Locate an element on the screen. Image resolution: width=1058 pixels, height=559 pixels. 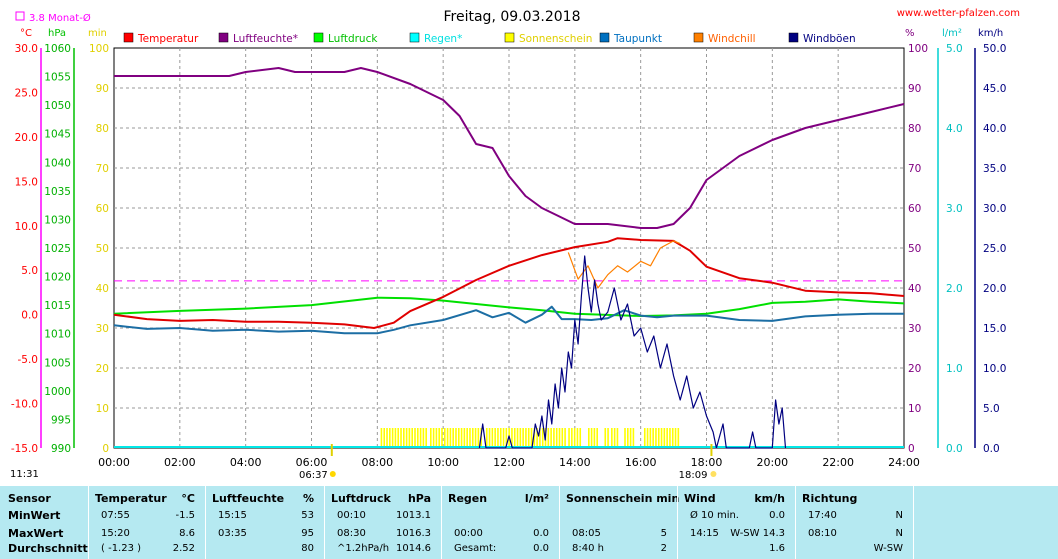
sun-tick-label: 0 is located at coordinates (105, 449).